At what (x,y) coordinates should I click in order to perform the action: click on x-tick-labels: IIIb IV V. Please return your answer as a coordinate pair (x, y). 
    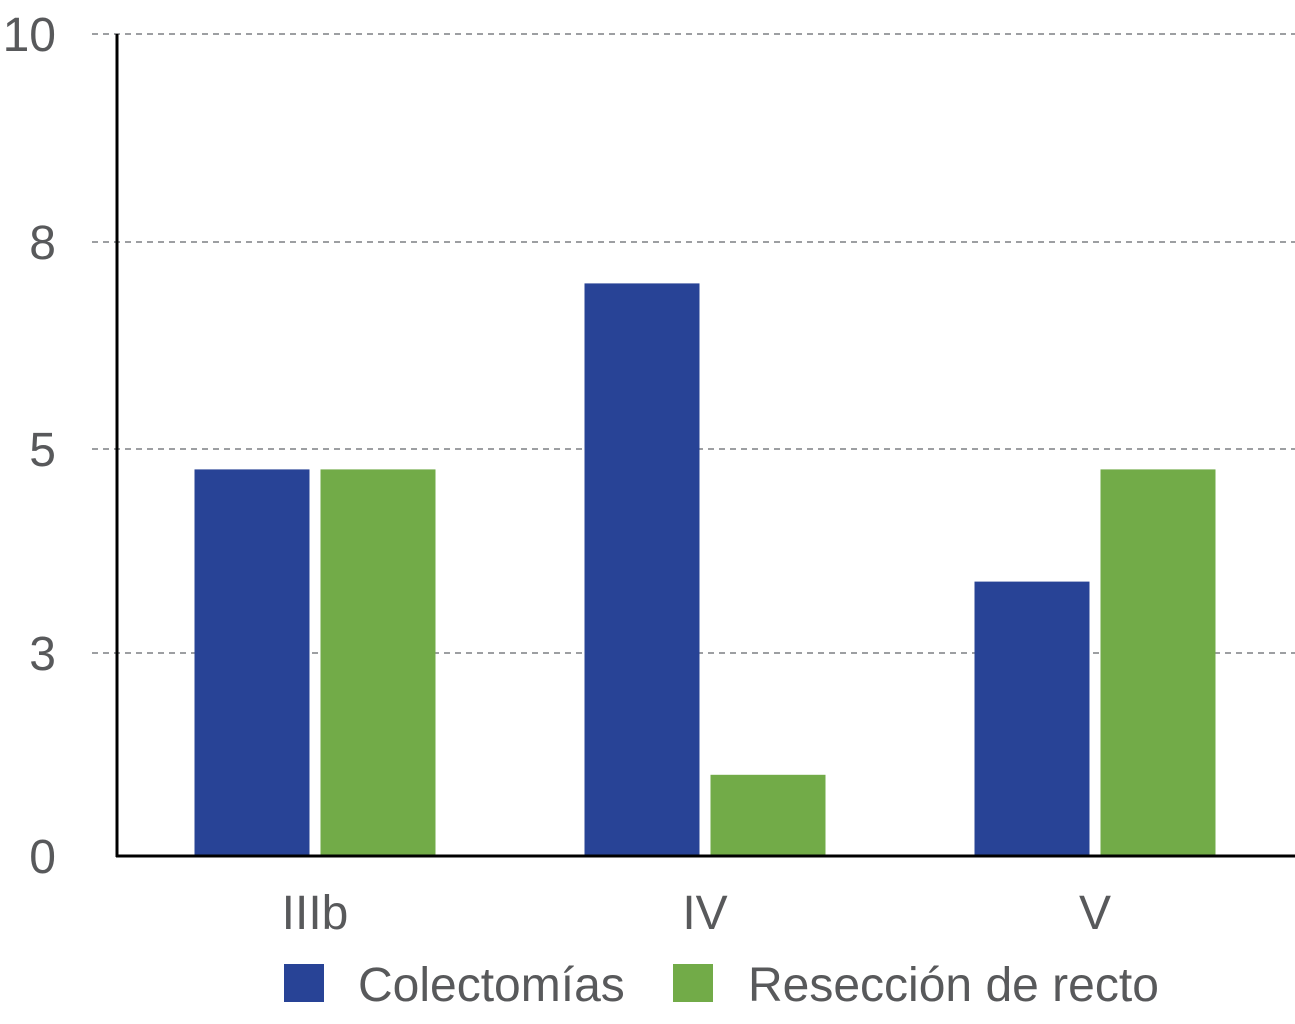
    Looking at the image, I should click on (696, 913).